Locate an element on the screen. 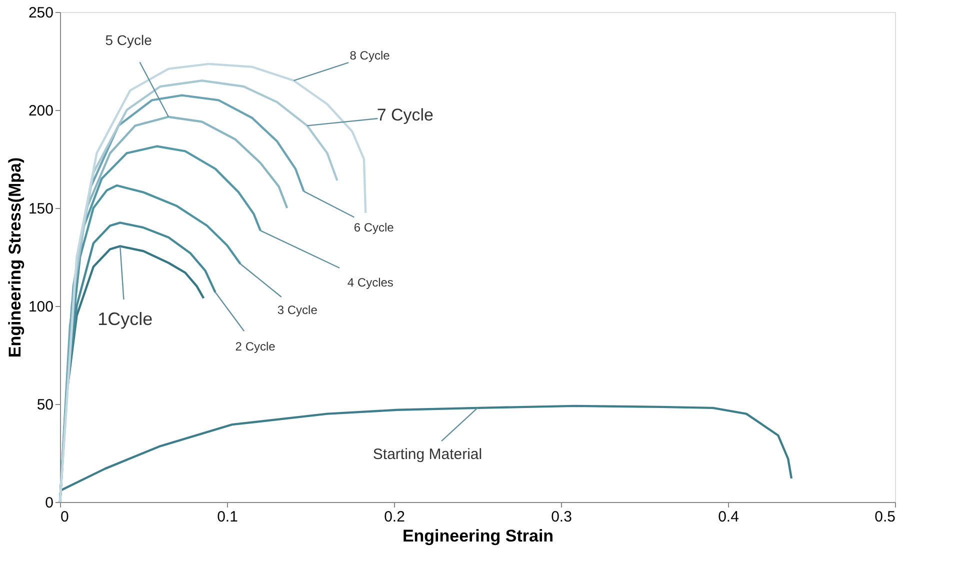  y-tick-label: 200 is located at coordinates (41, 111).